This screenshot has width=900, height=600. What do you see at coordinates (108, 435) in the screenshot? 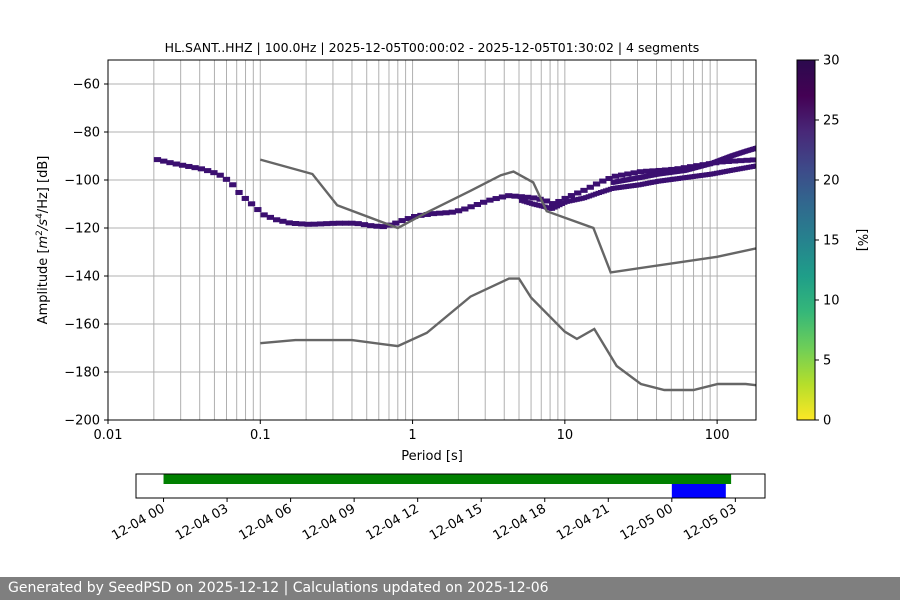
I see `x-tick-label: 0.01` at bounding box center [108, 435].